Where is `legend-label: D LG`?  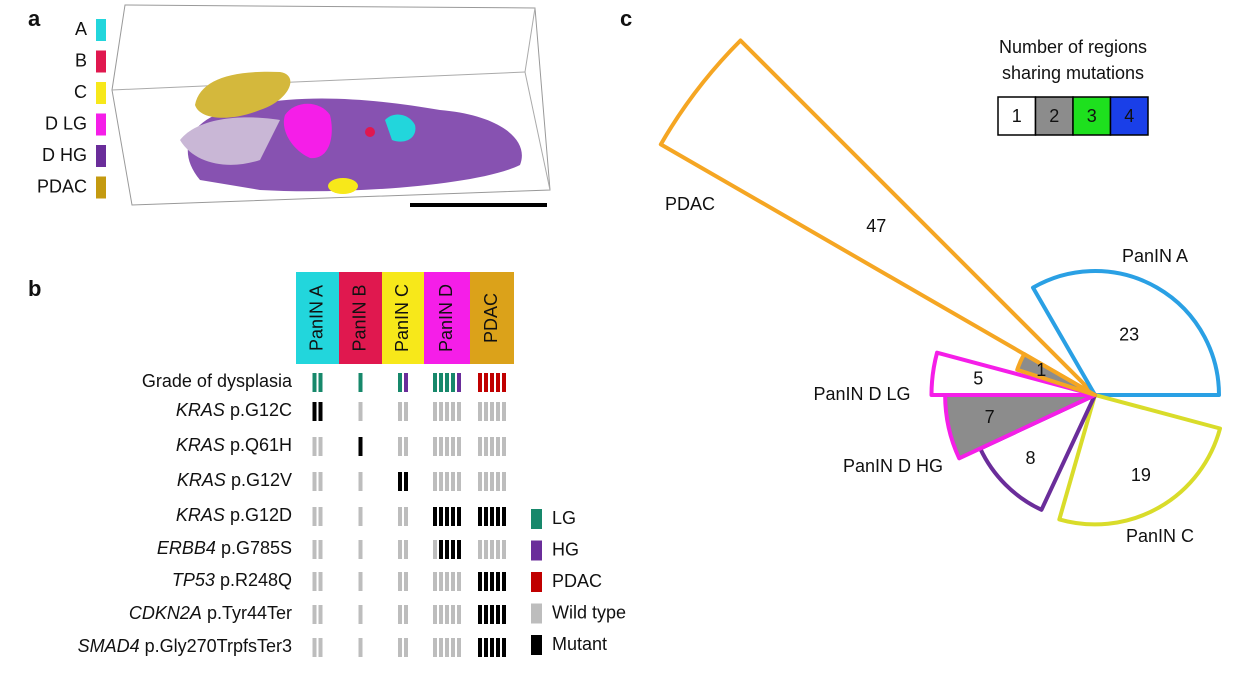
legend-label: D LG is located at coordinates (66, 123).